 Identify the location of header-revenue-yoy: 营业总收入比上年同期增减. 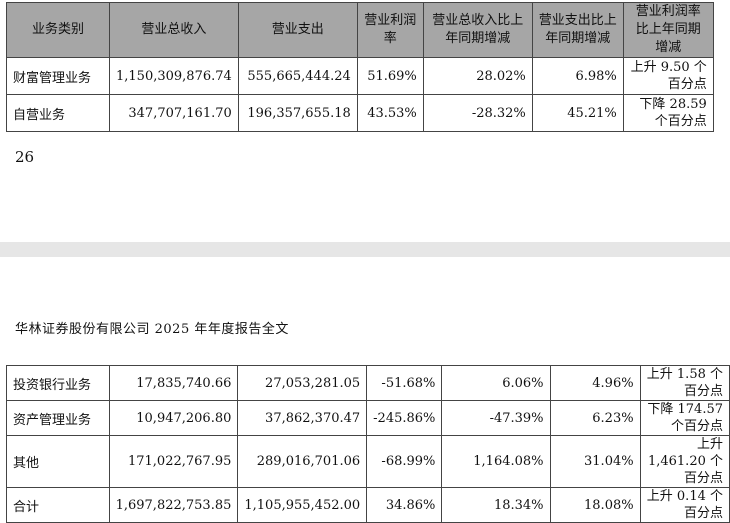
(477, 30).